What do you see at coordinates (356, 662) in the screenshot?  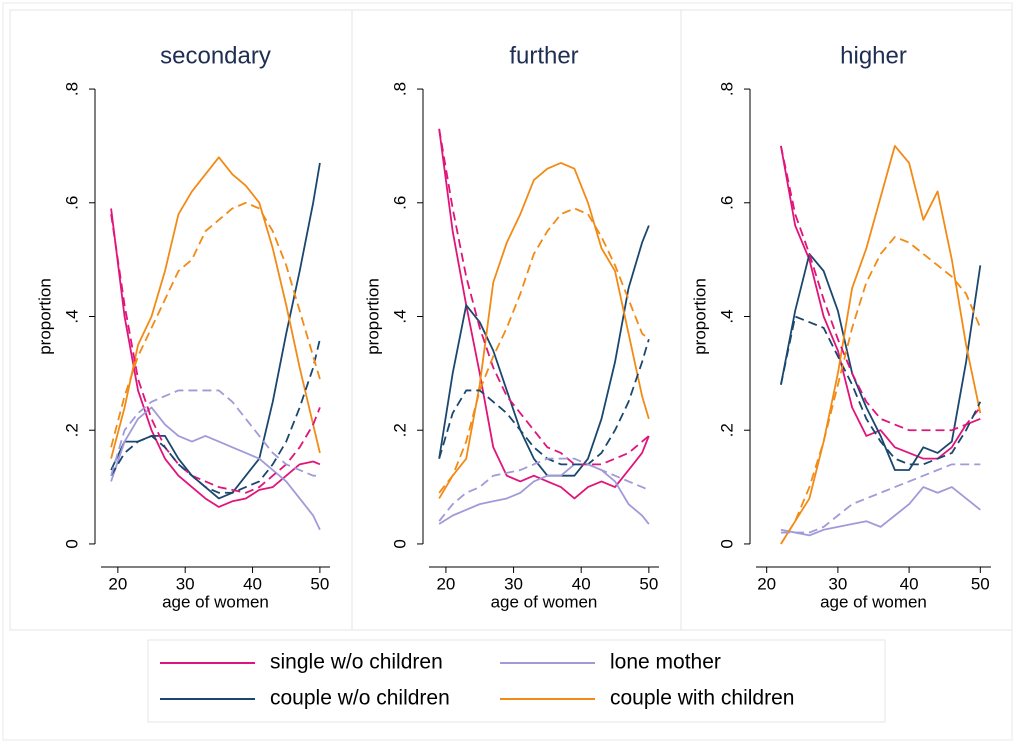 I see `legend-label: single w/o children` at bounding box center [356, 662].